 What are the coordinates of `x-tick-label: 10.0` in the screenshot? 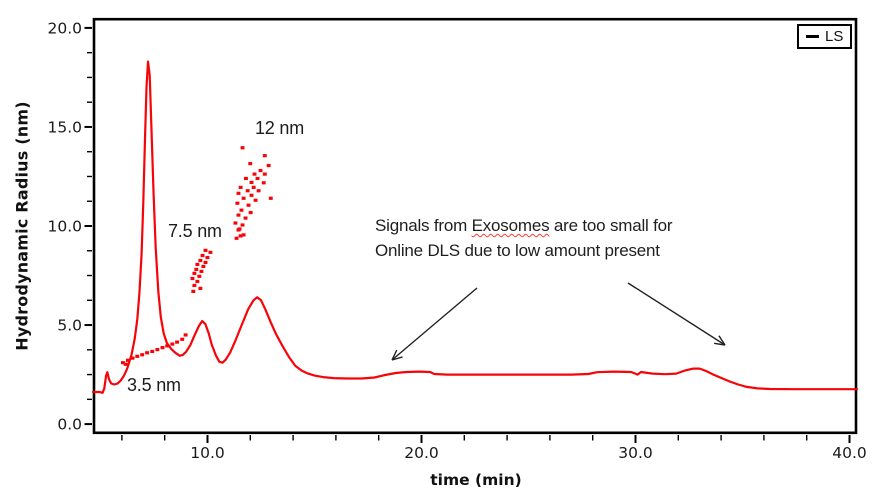 It's located at (207, 453).